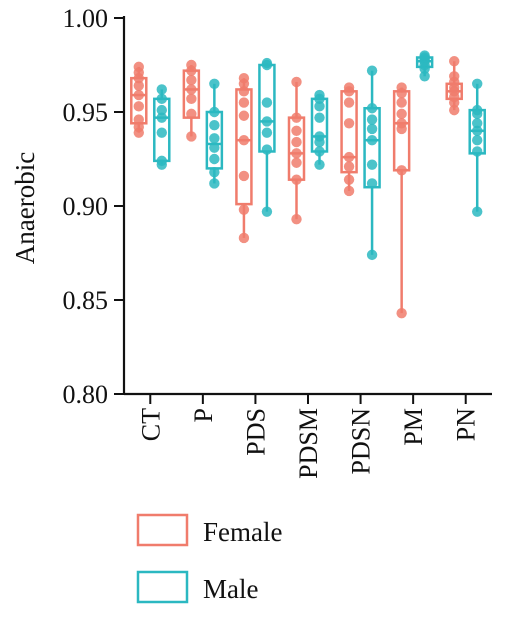 The height and width of the screenshot is (622, 508). Describe the element at coordinates (86, 112) in the screenshot. I see `y-tick-label: 0.95` at that location.